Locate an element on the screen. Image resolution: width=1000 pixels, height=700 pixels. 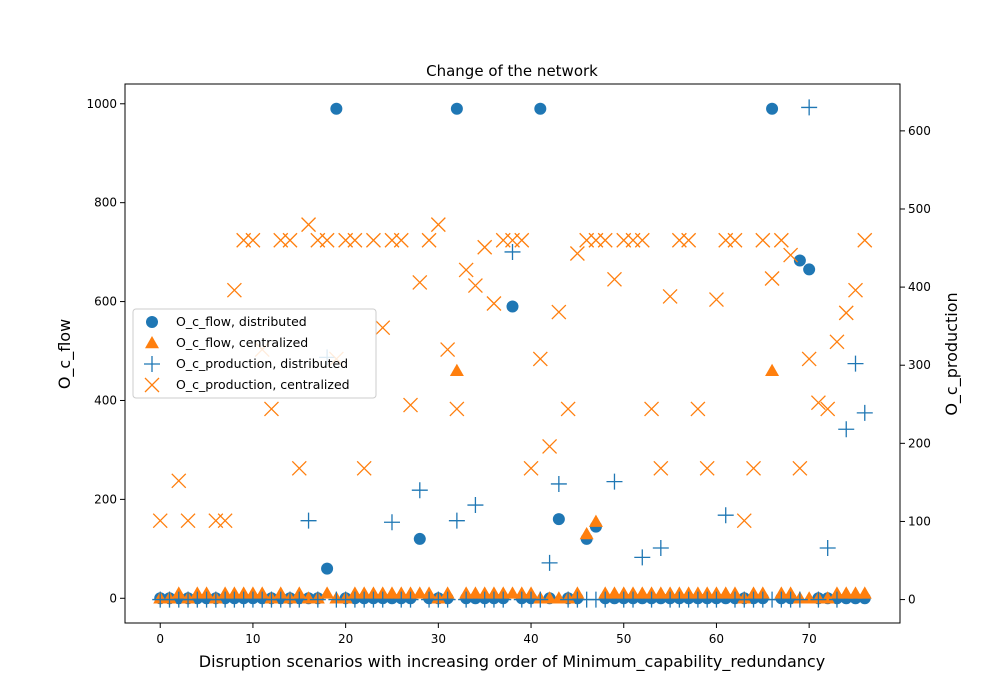
legend-label: O_c_production, centralized is located at coordinates (263, 384).